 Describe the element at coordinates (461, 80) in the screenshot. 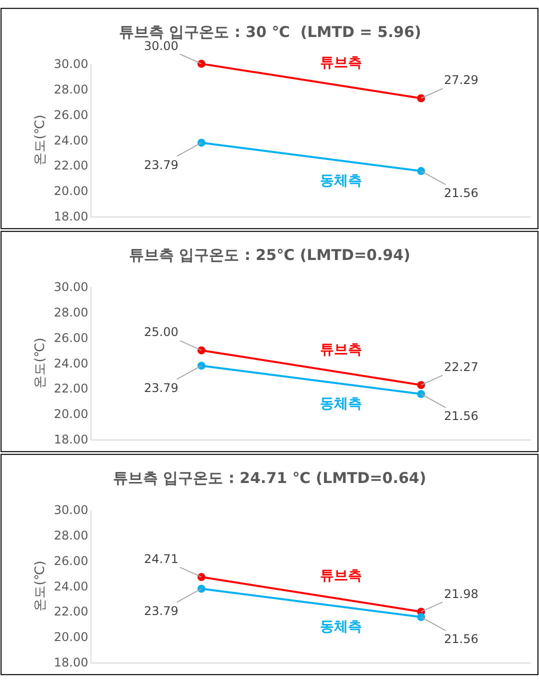

I see `data-label: 27.29` at that location.